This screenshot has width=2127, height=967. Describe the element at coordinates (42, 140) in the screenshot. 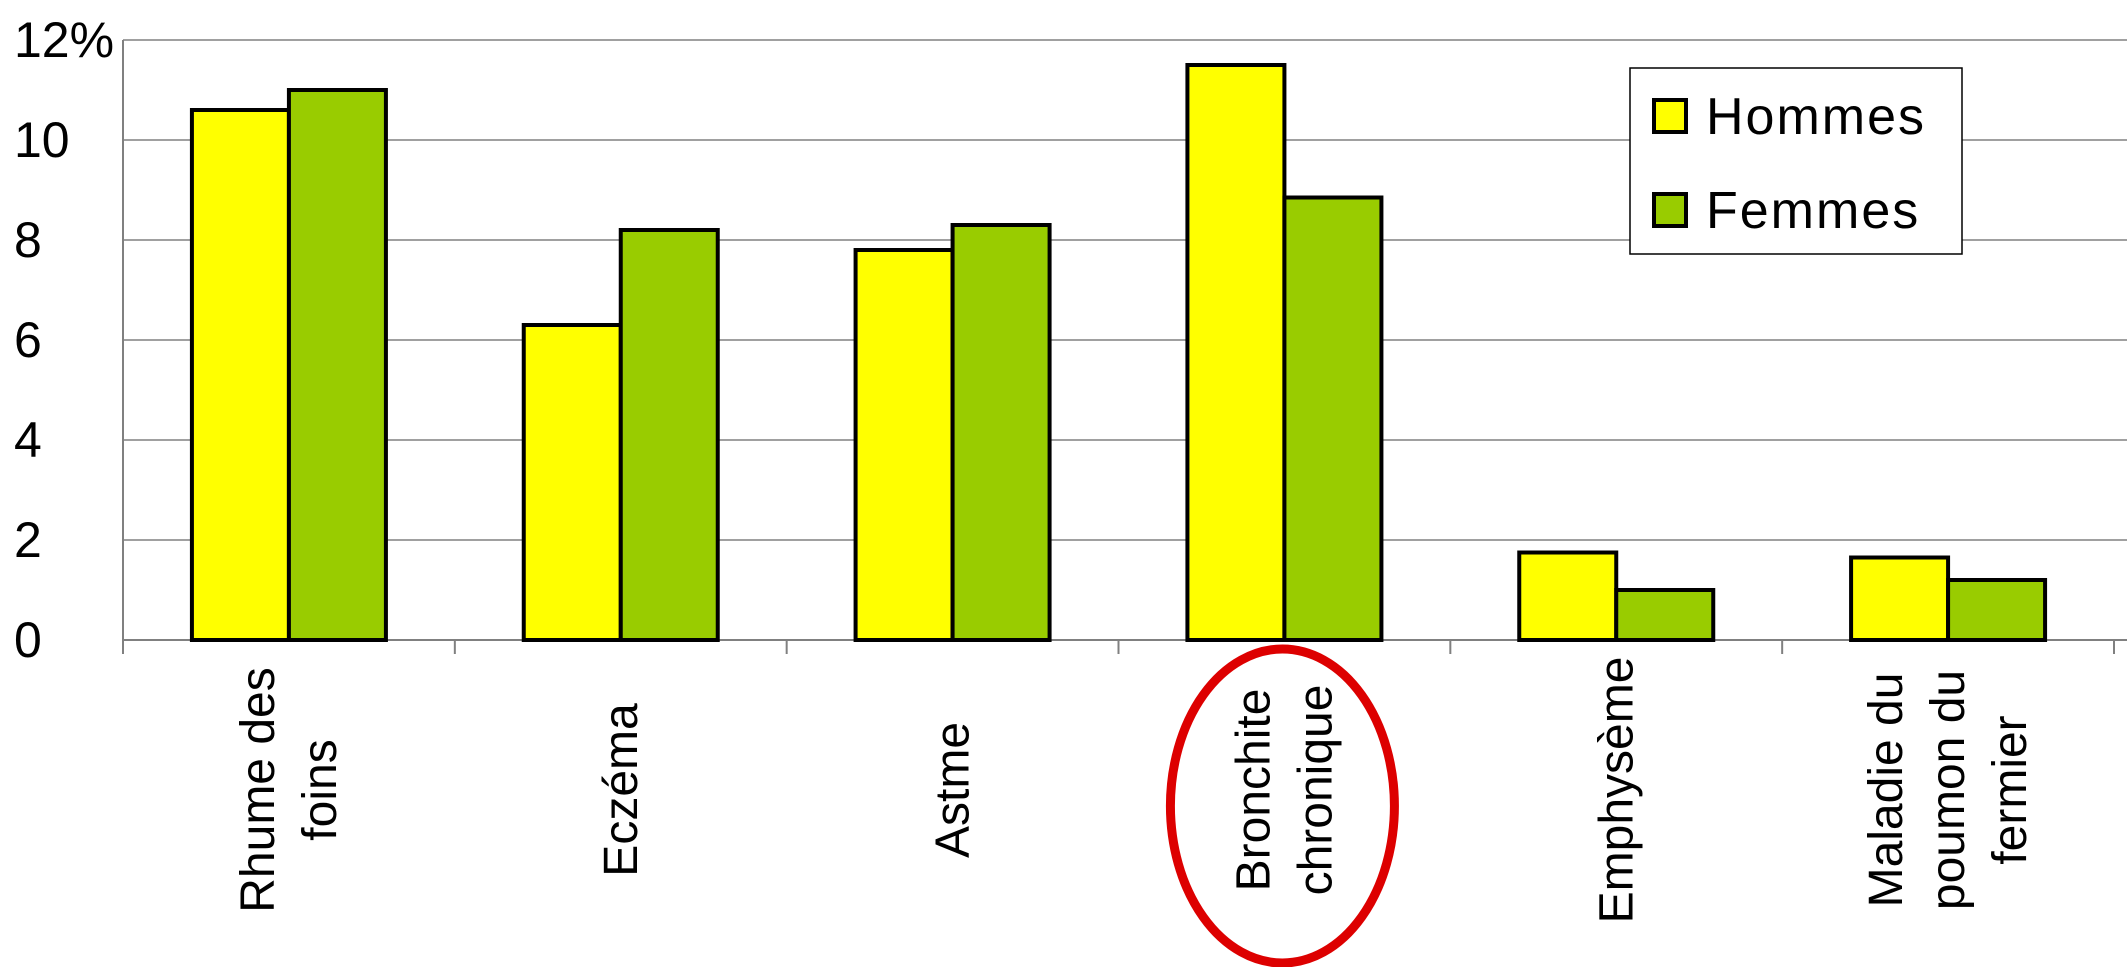

I see `y-tick-label: 10` at that location.